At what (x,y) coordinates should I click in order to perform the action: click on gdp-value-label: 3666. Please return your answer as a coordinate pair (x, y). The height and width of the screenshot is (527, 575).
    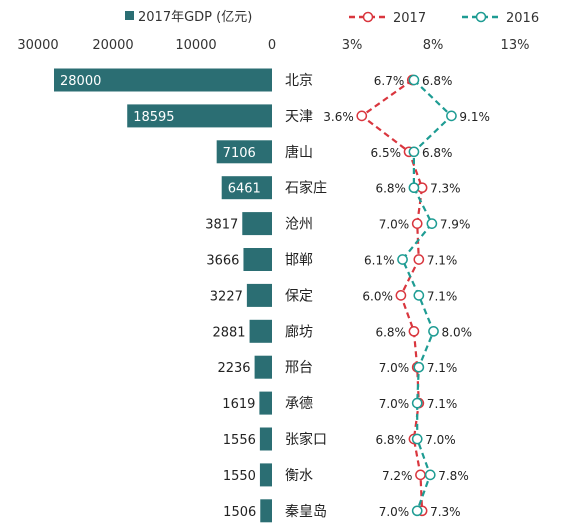
    Looking at the image, I should click on (222, 261).